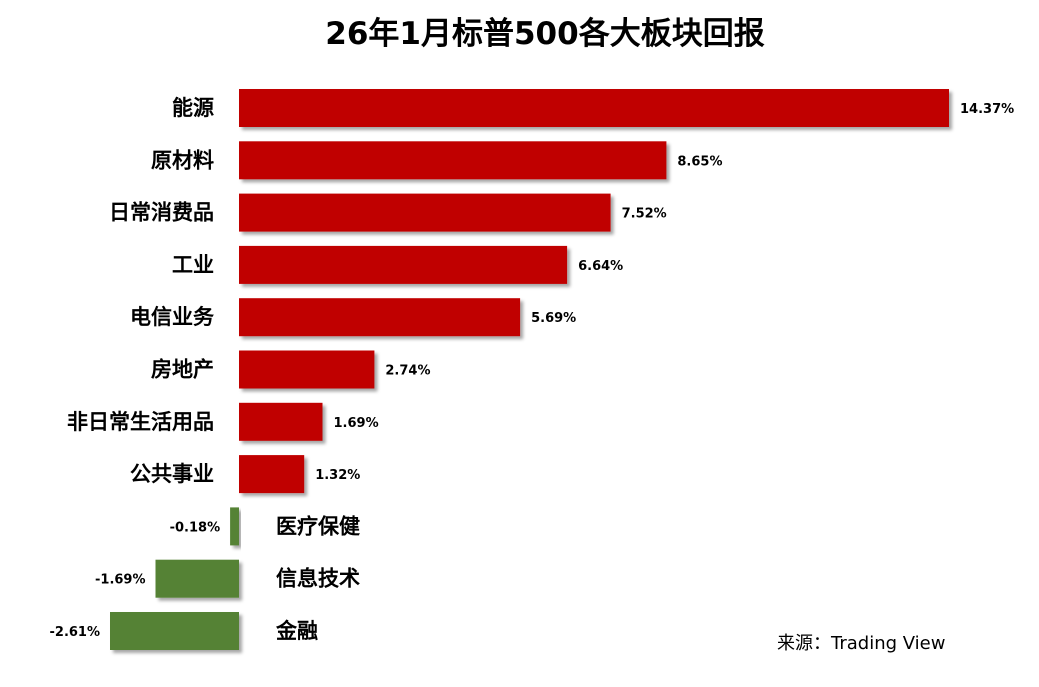 The width and height of the screenshot is (1039, 687). I want to click on category-label-10: 金融, so click(296, 631).